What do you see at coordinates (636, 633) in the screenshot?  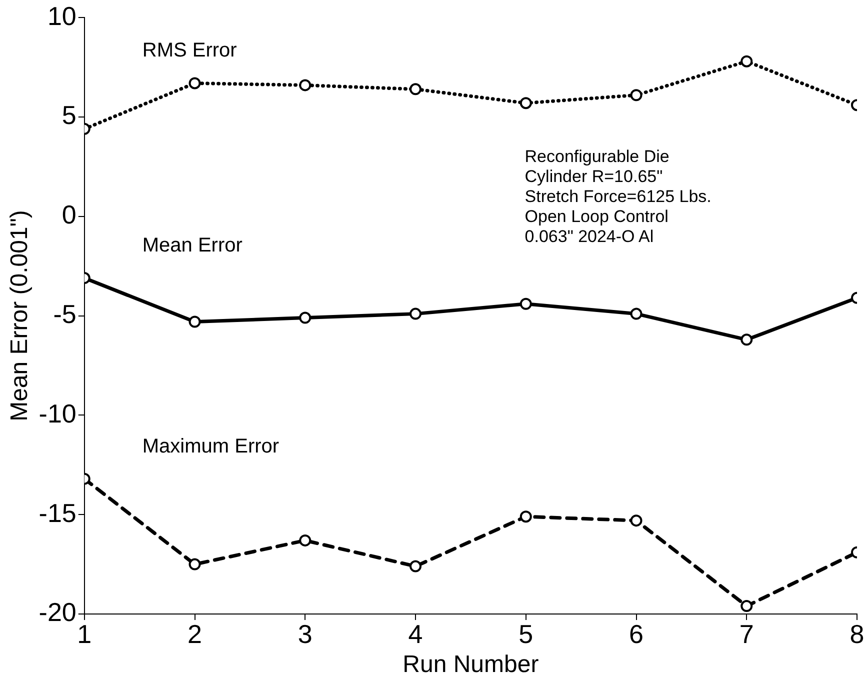 I see `x-tick-label: 6` at bounding box center [636, 633].